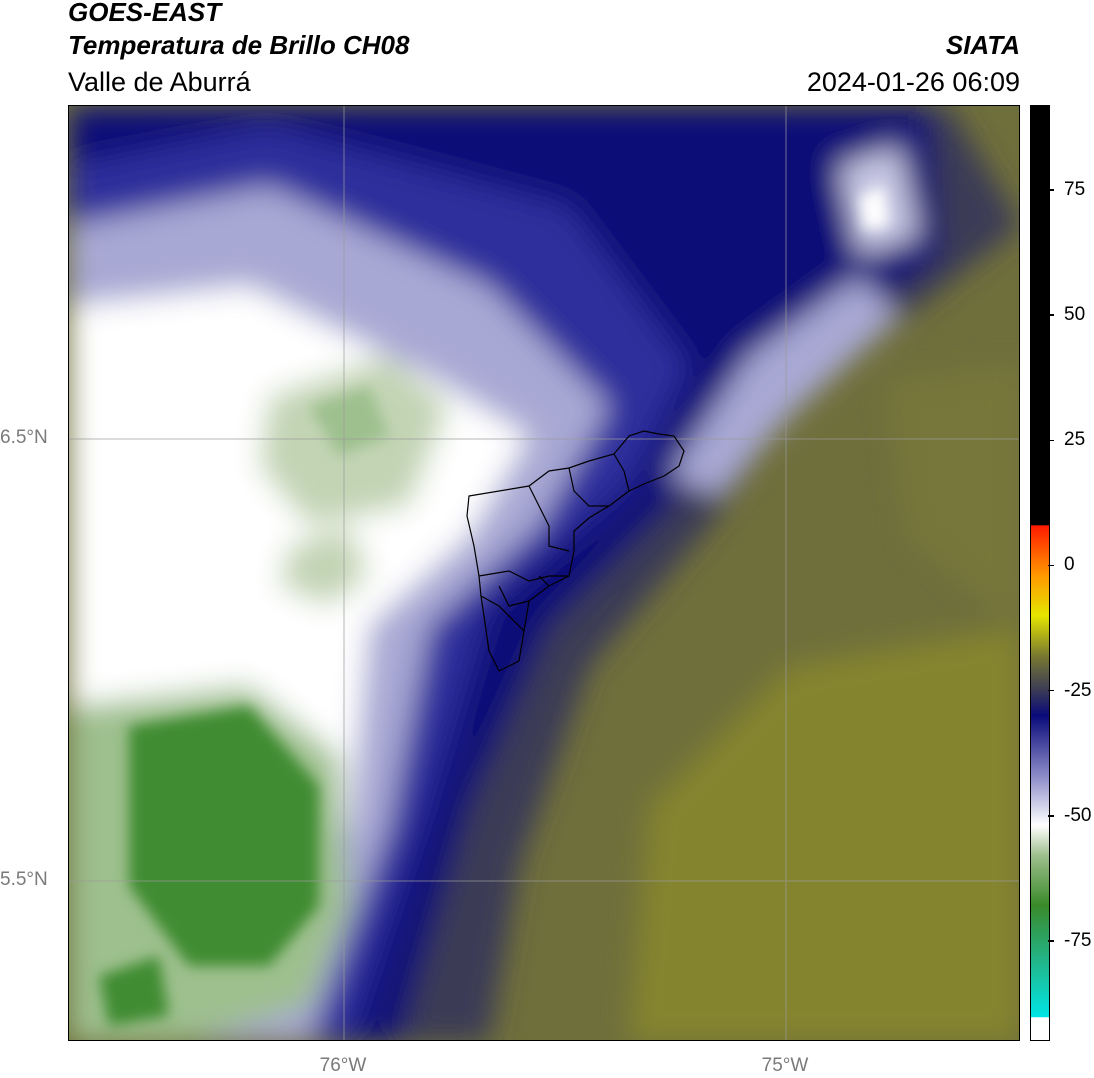 This screenshot has width=1094, height=1078. I want to click on colorbar-tick-label: -75, so click(1078, 940).